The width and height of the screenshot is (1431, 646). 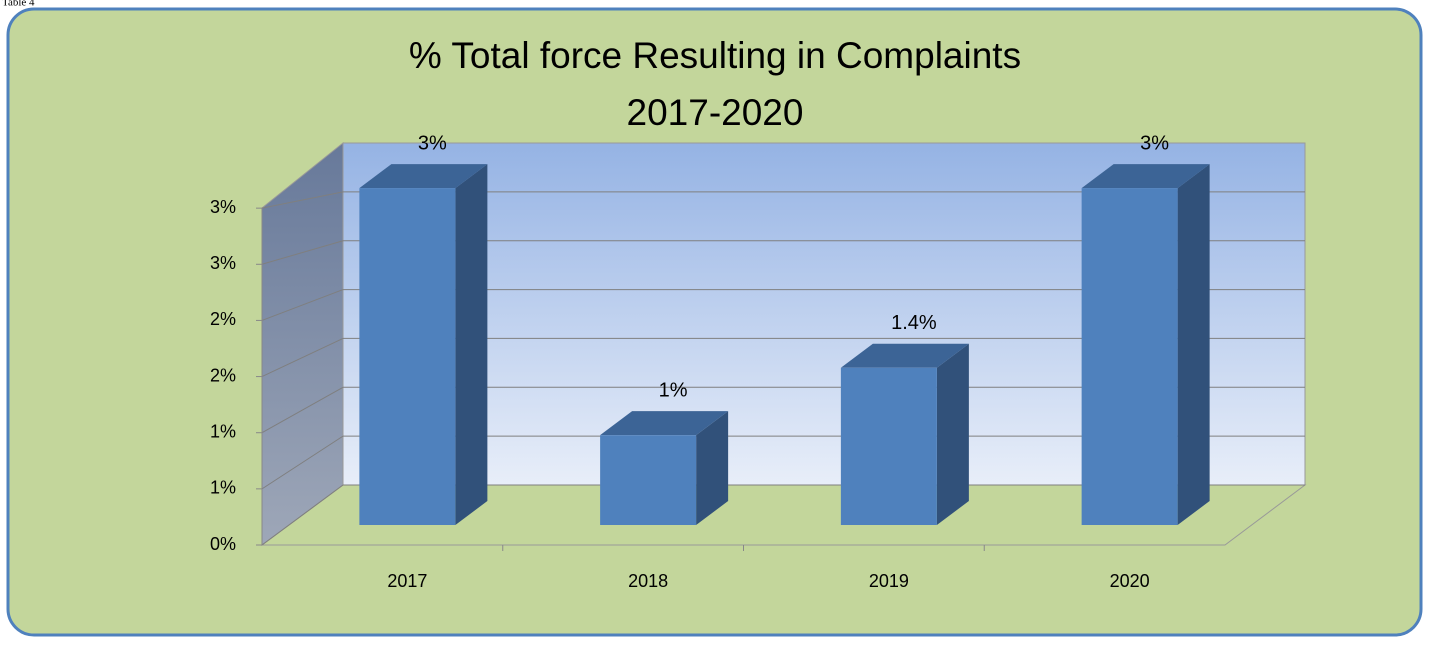 What do you see at coordinates (1130, 581) in the screenshot?
I see `x-tick-label: 2020` at bounding box center [1130, 581].